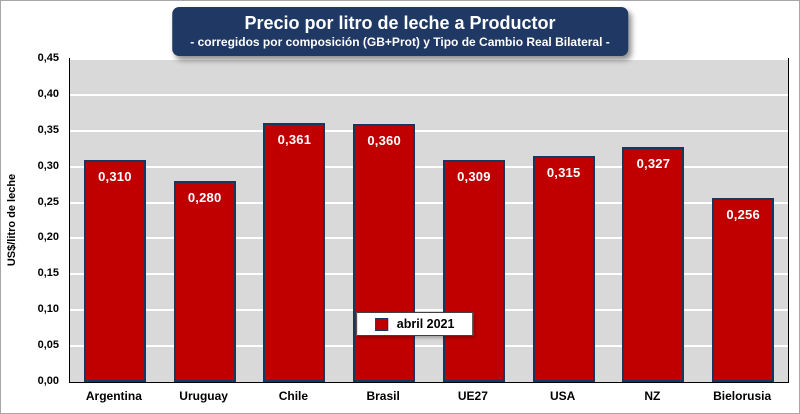  I want to click on bar-slot: 0,256, so click(743, 220).